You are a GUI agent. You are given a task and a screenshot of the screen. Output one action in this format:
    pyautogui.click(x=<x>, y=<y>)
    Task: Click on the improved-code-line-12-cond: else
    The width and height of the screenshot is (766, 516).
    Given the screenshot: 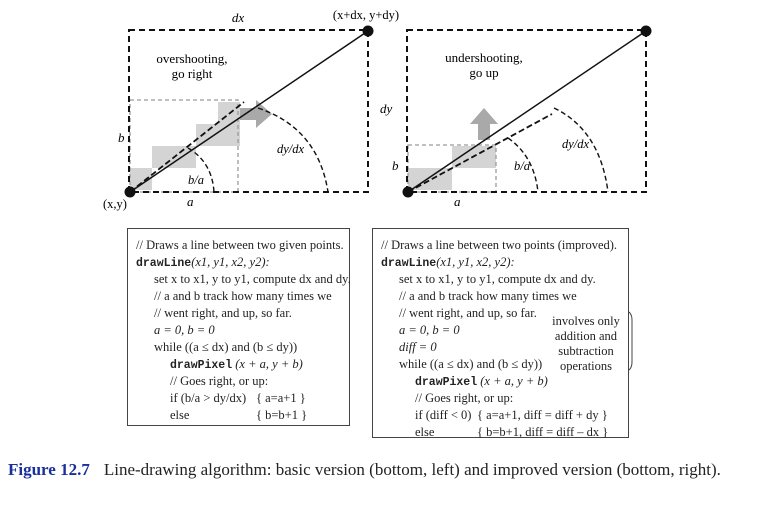 What is the action you would take?
    pyautogui.click(x=425, y=432)
    